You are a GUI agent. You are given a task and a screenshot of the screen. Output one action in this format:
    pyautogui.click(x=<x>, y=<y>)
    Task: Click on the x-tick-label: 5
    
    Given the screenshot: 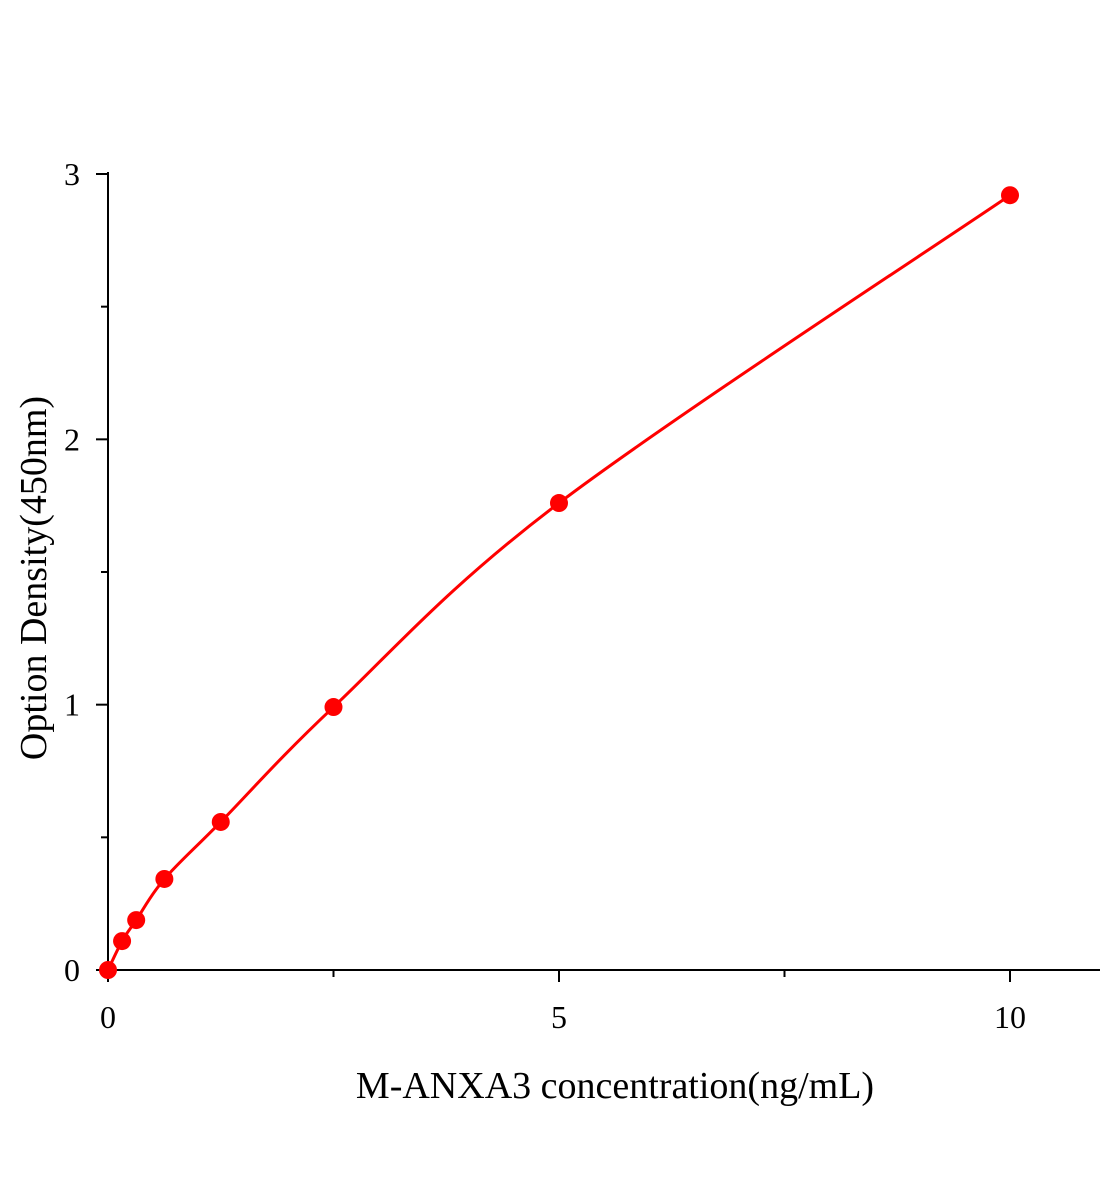 What is the action you would take?
    pyautogui.click(x=559, y=1017)
    